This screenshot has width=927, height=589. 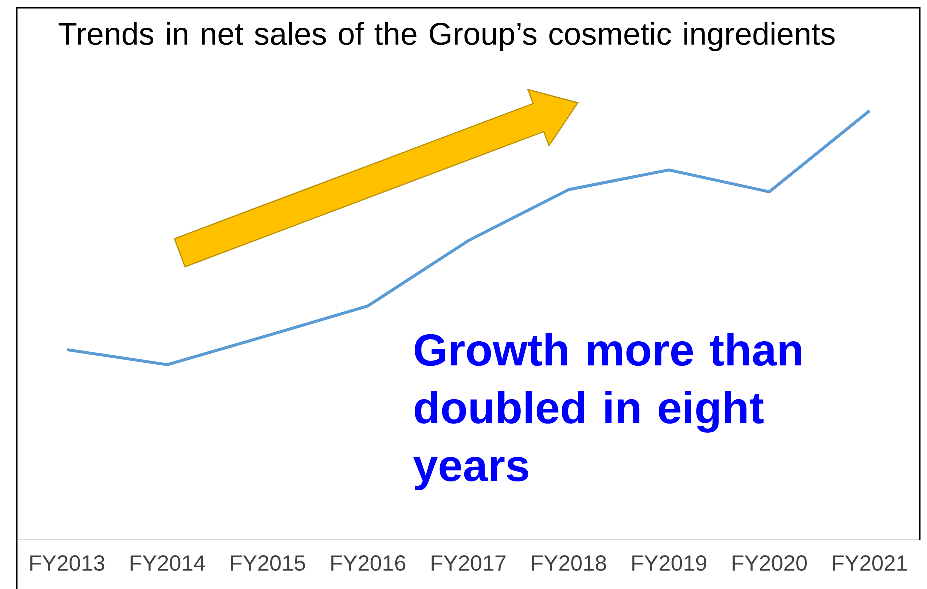 What do you see at coordinates (569, 564) in the screenshot?
I see `x-tick-label: FY2018` at bounding box center [569, 564].